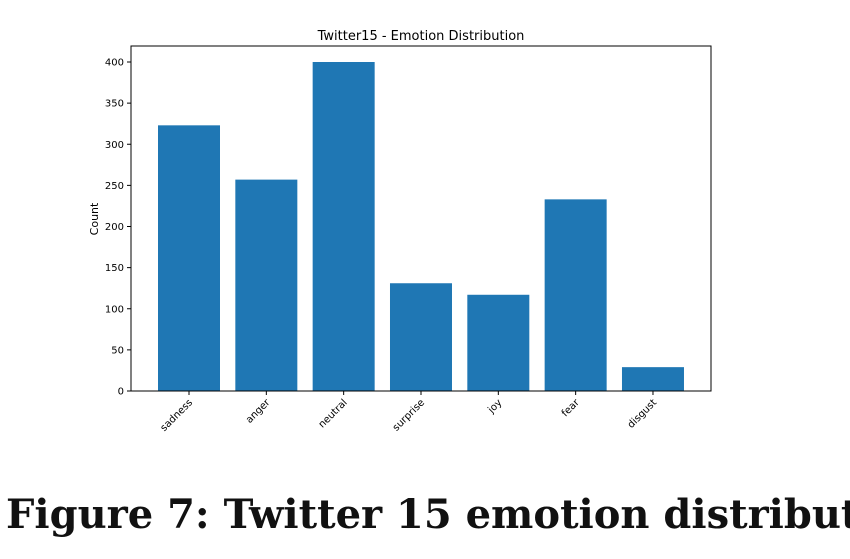 The image size is (850, 559). What do you see at coordinates (494, 406) in the screenshot?
I see `x-tick-label-joy: joy` at bounding box center [494, 406].